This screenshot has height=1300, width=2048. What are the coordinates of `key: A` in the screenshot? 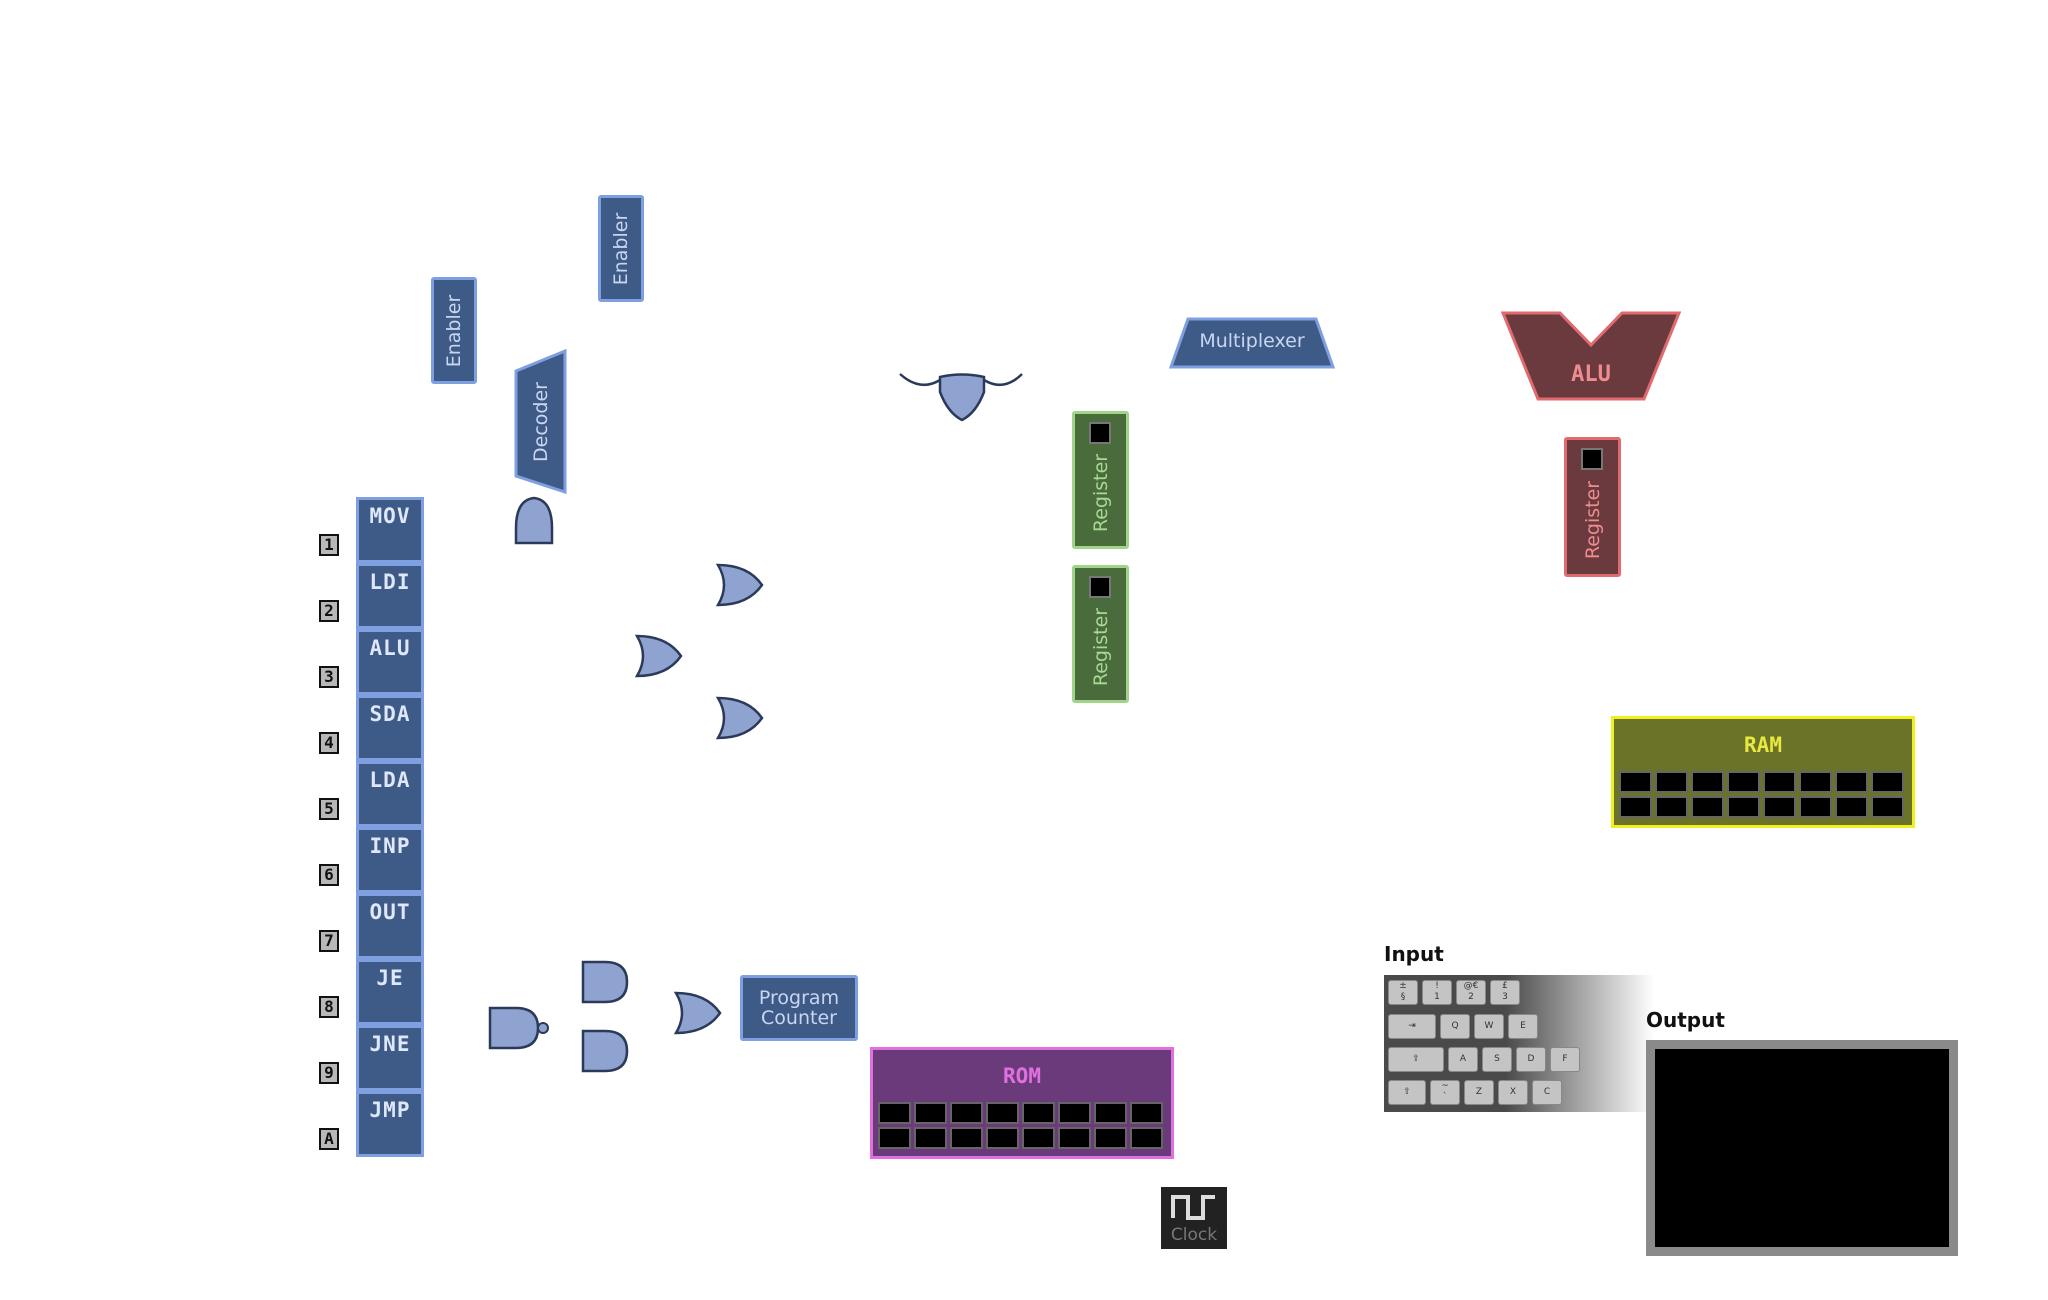 It's located at (1463, 1059).